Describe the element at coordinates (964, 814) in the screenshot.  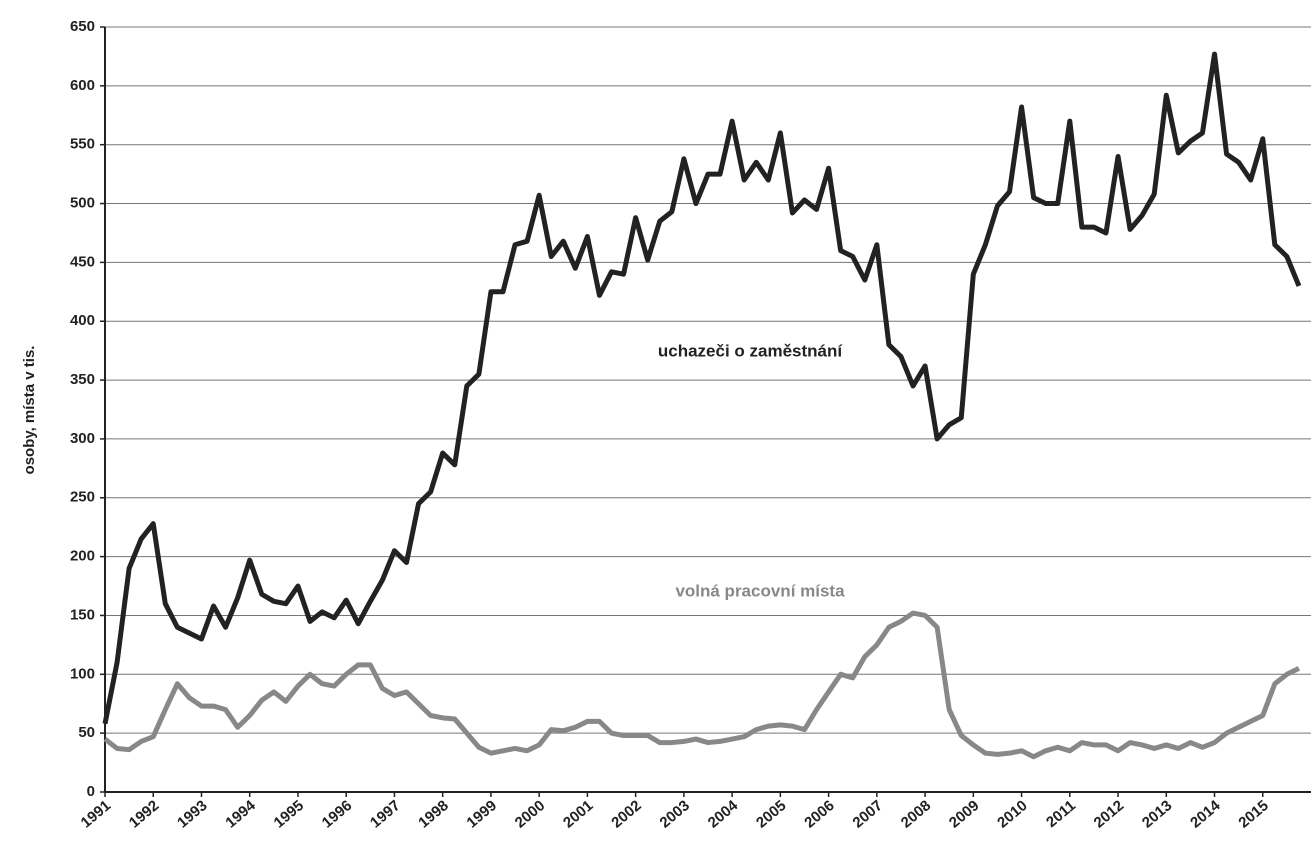
I see `x-tick-label: 2009` at that location.